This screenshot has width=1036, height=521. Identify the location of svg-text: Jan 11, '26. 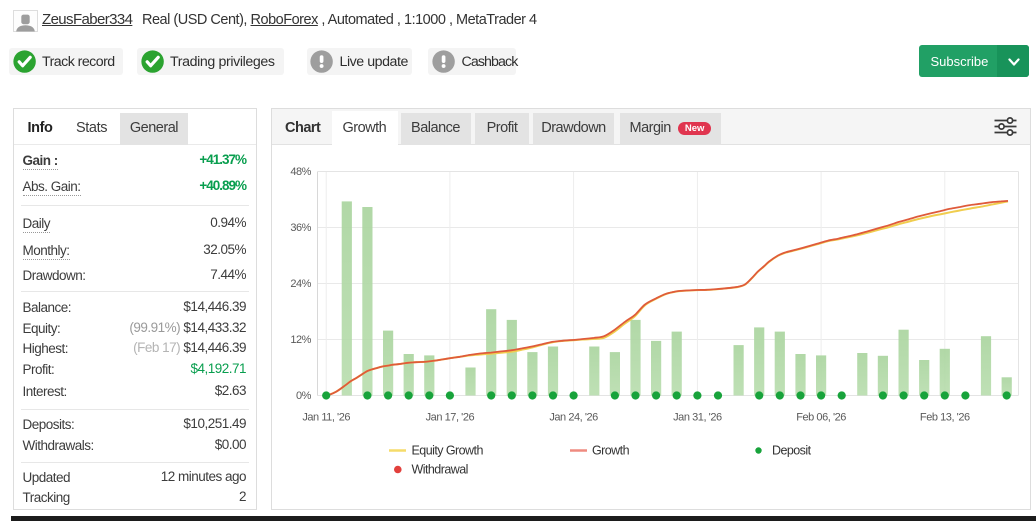
(326, 418).